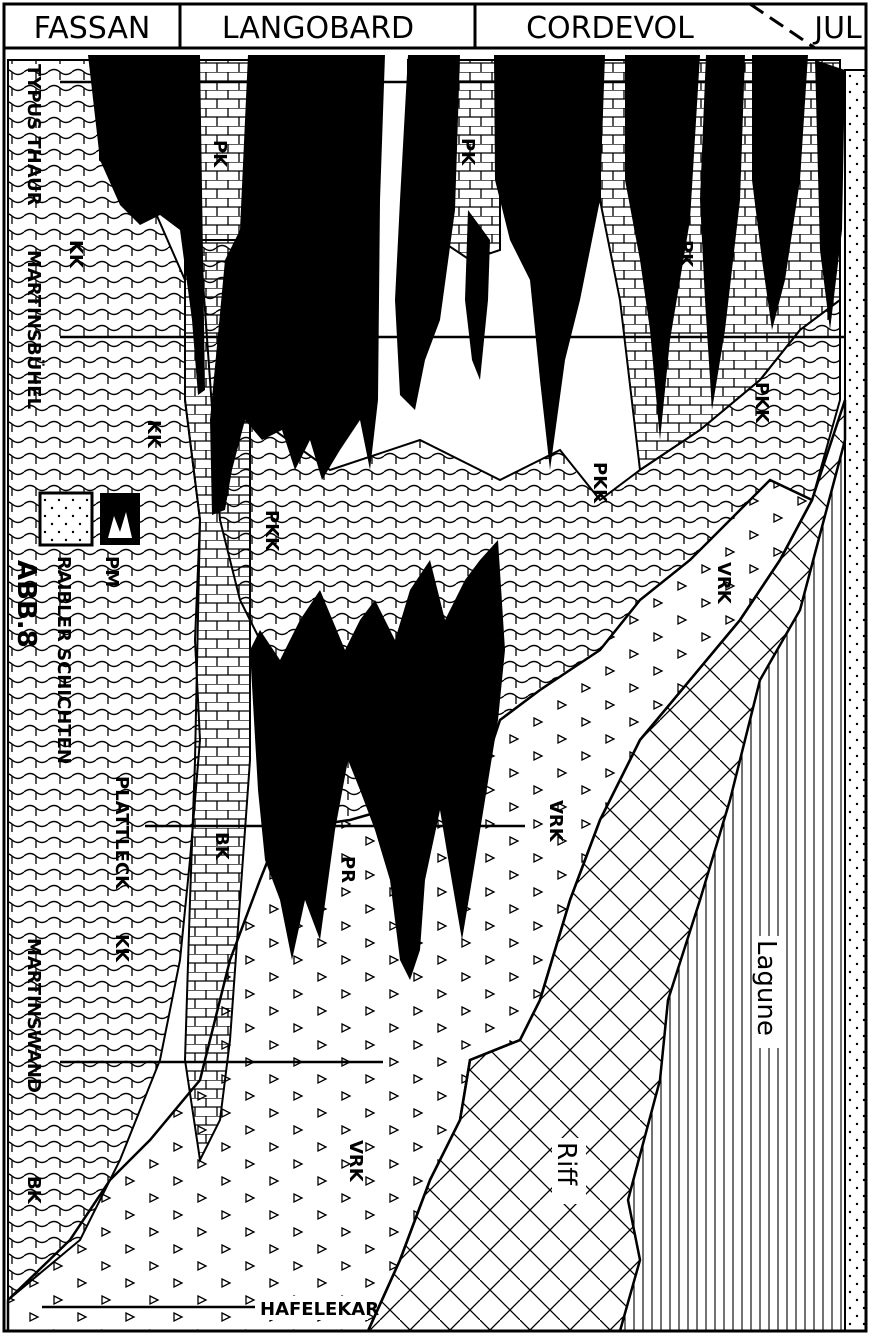 Image resolution: width=871 pixels, height=1336 pixels. What do you see at coordinates (219, 154) in the screenshot?
I see `label-pk-1: PK` at bounding box center [219, 154].